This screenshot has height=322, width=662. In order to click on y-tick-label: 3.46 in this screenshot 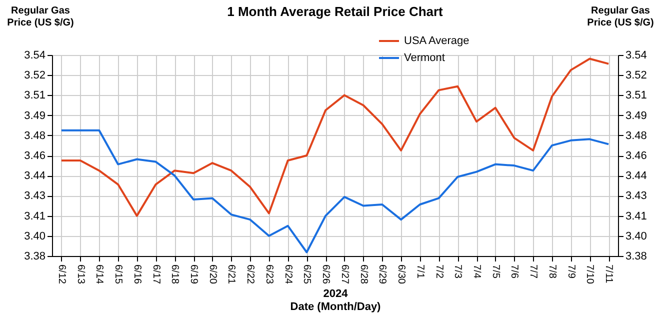, I will do `click(35, 156)`.